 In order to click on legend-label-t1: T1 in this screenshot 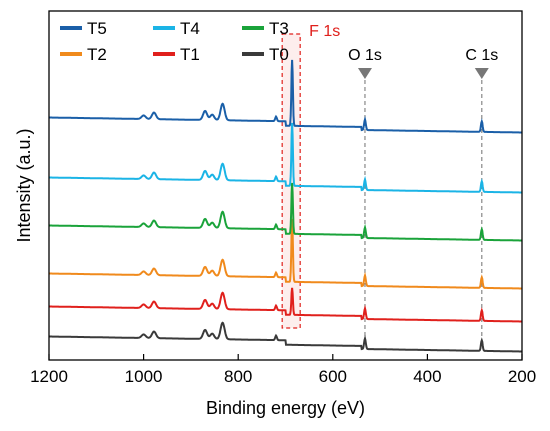, I will do `click(190, 54)`.